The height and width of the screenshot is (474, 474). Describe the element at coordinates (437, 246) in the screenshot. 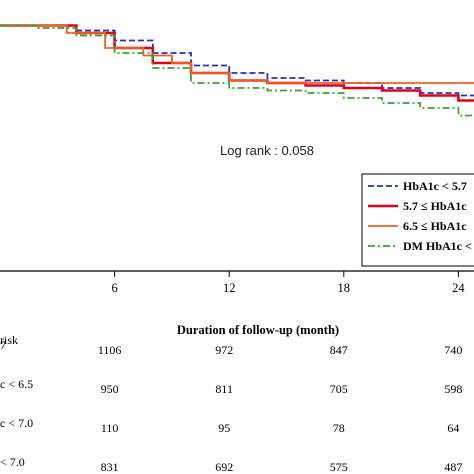

I see `legend-label-4: DM HbA1c <` at that location.